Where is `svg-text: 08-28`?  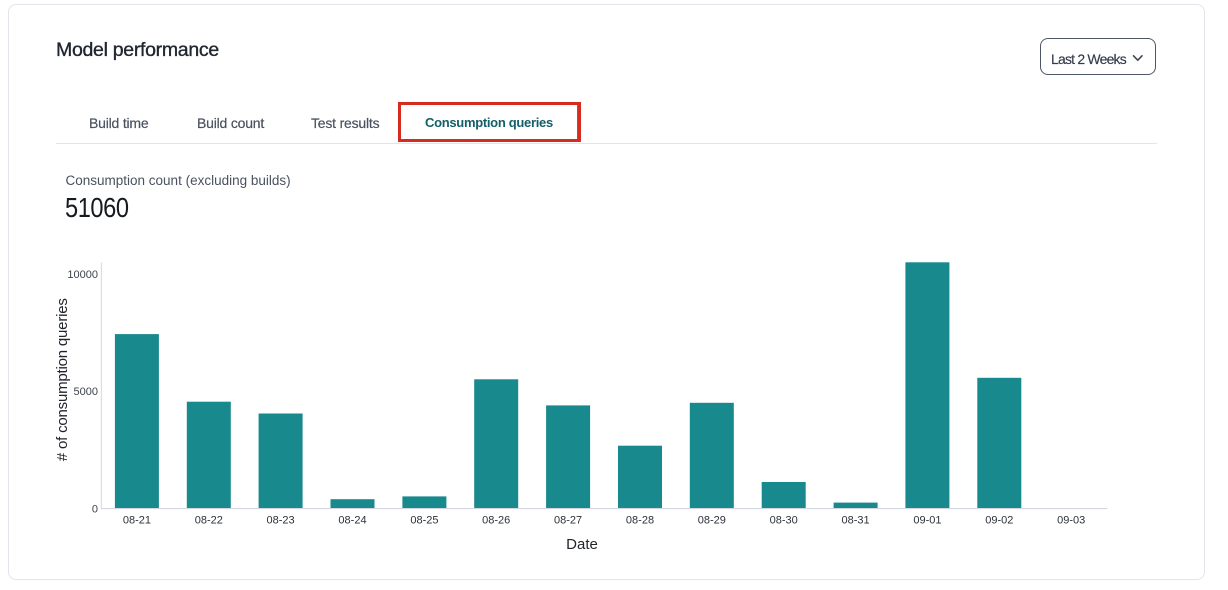
svg-text: 08-28 is located at coordinates (640, 521).